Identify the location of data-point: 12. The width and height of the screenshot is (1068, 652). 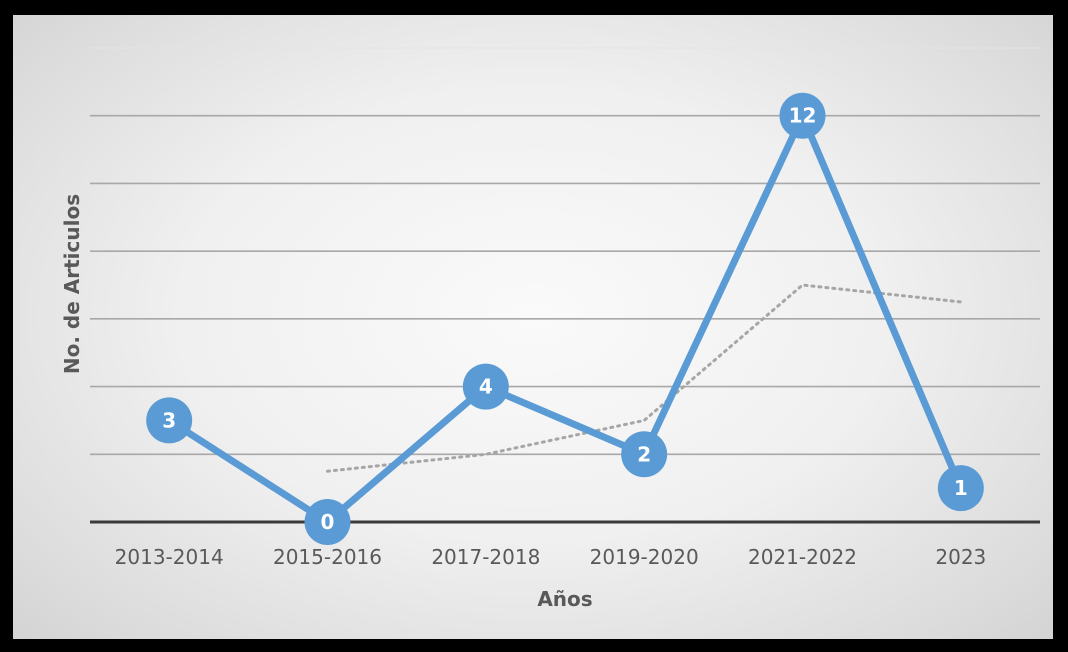
(802, 115).